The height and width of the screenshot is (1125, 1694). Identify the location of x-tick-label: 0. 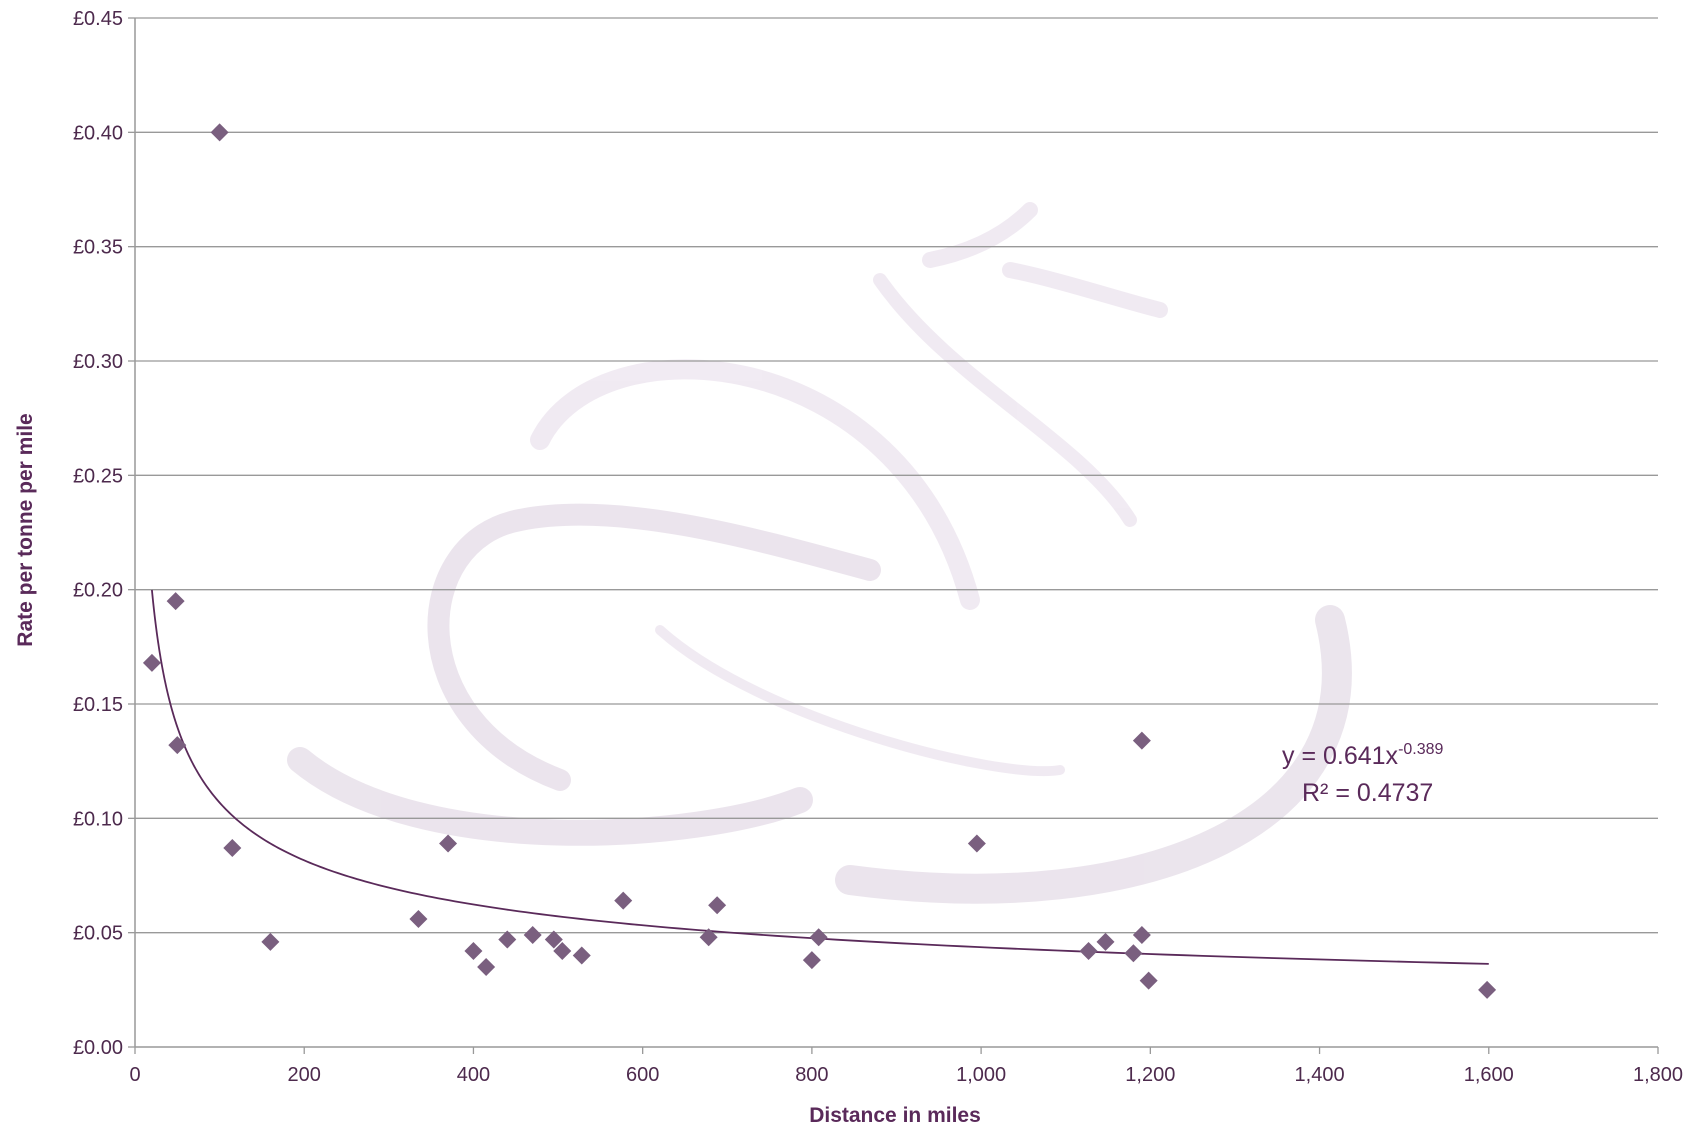
(134, 1075).